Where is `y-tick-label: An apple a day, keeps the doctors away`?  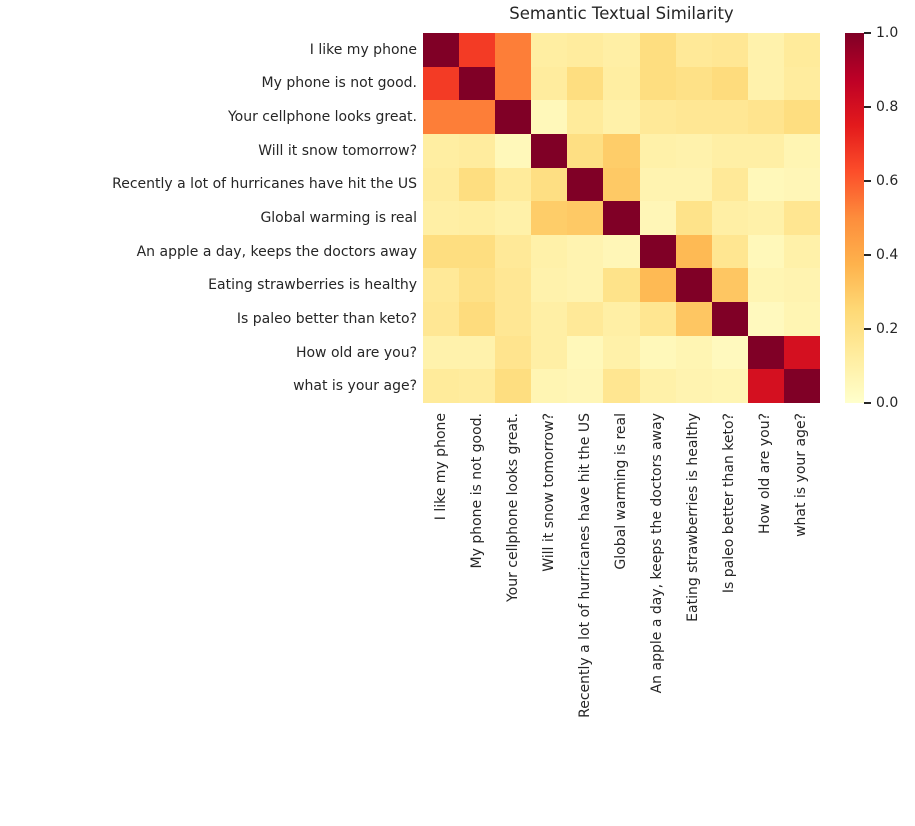
y-tick-label: An apple a day, keeps the doctors away is located at coordinates (276, 251).